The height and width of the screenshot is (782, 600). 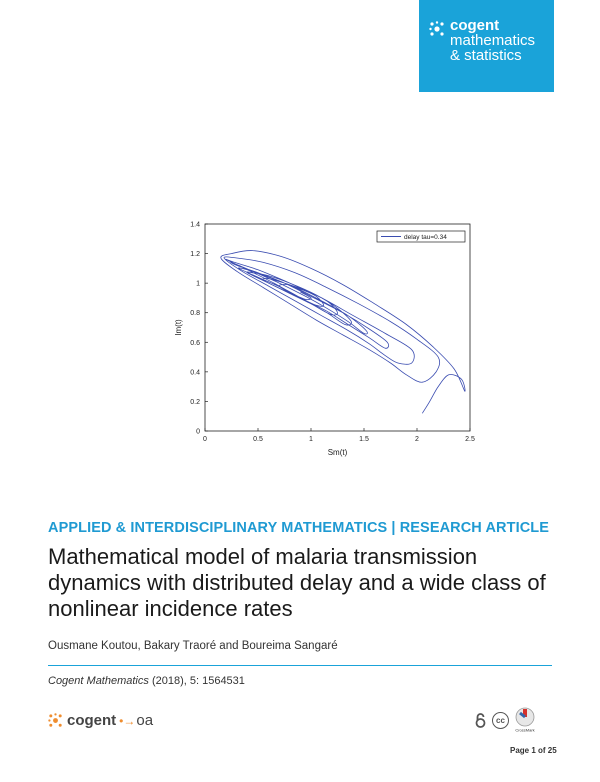 I want to click on license-badges: cc CrossMark, so click(x=504, y=720).